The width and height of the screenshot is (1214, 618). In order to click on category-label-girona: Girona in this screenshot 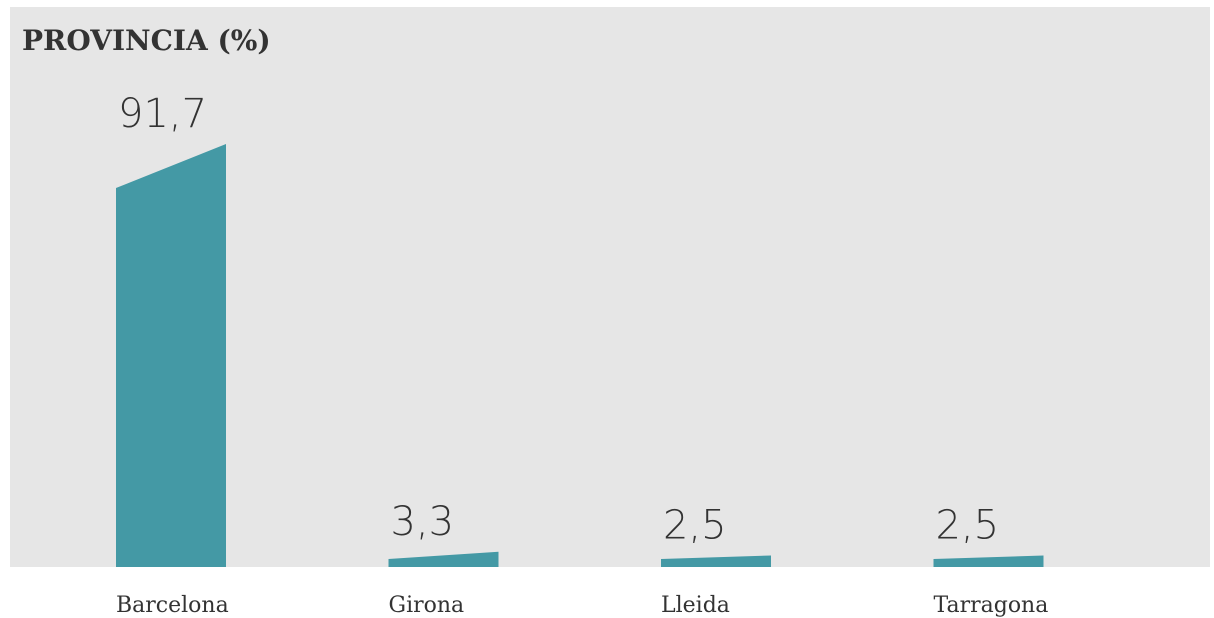, I will do `click(427, 605)`.